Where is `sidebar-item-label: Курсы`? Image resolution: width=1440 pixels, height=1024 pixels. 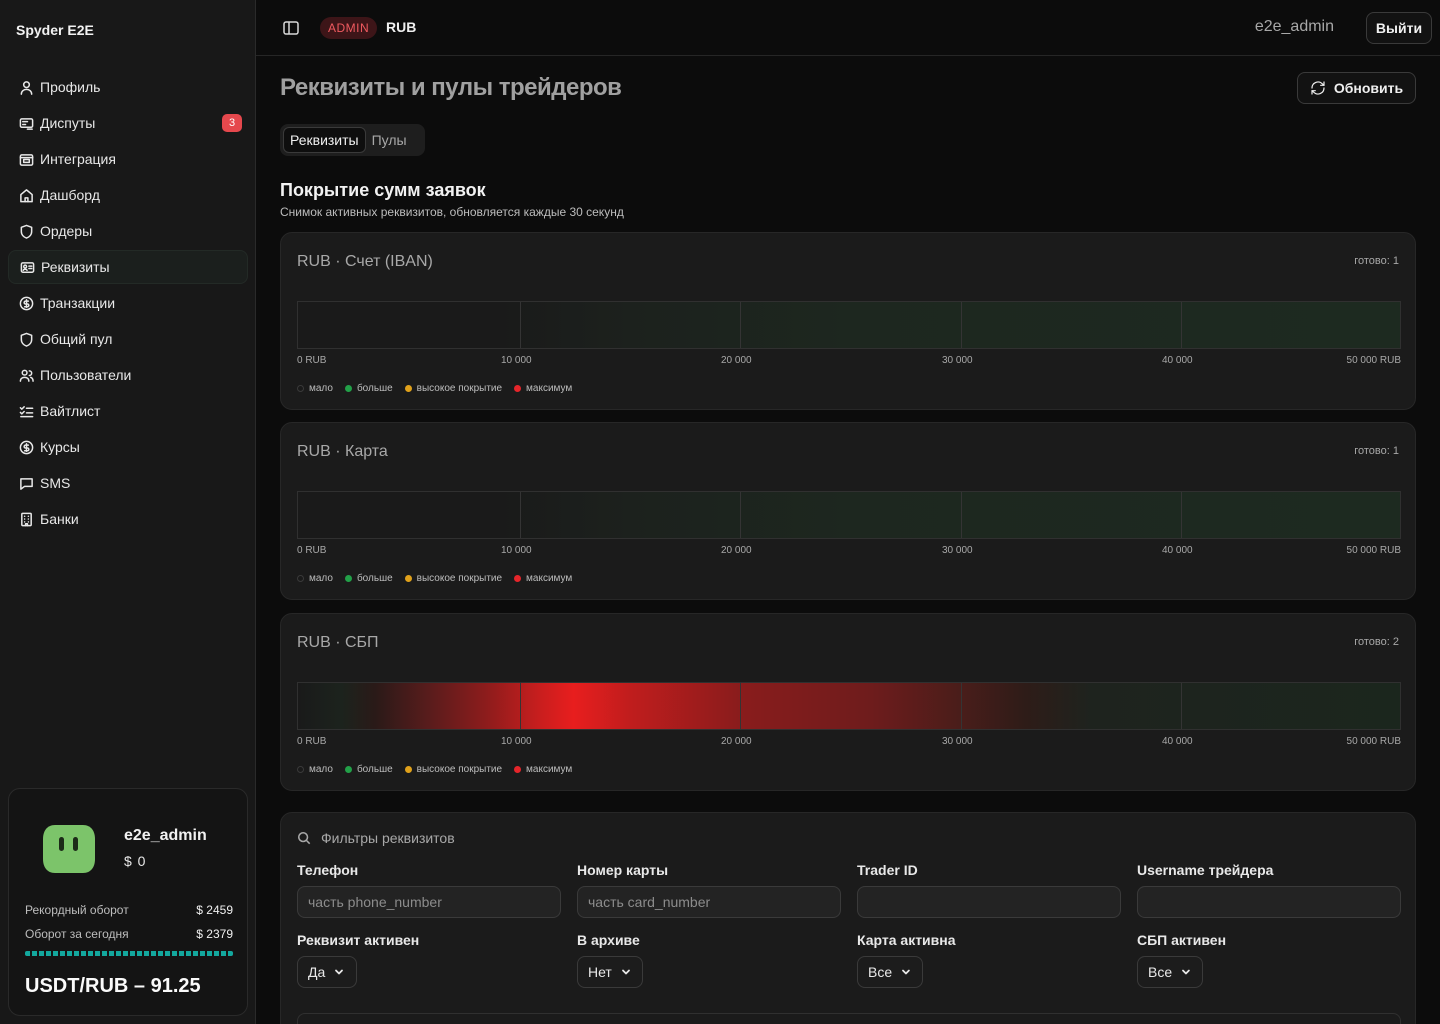
sidebar-item-label: Курсы is located at coordinates (60, 447).